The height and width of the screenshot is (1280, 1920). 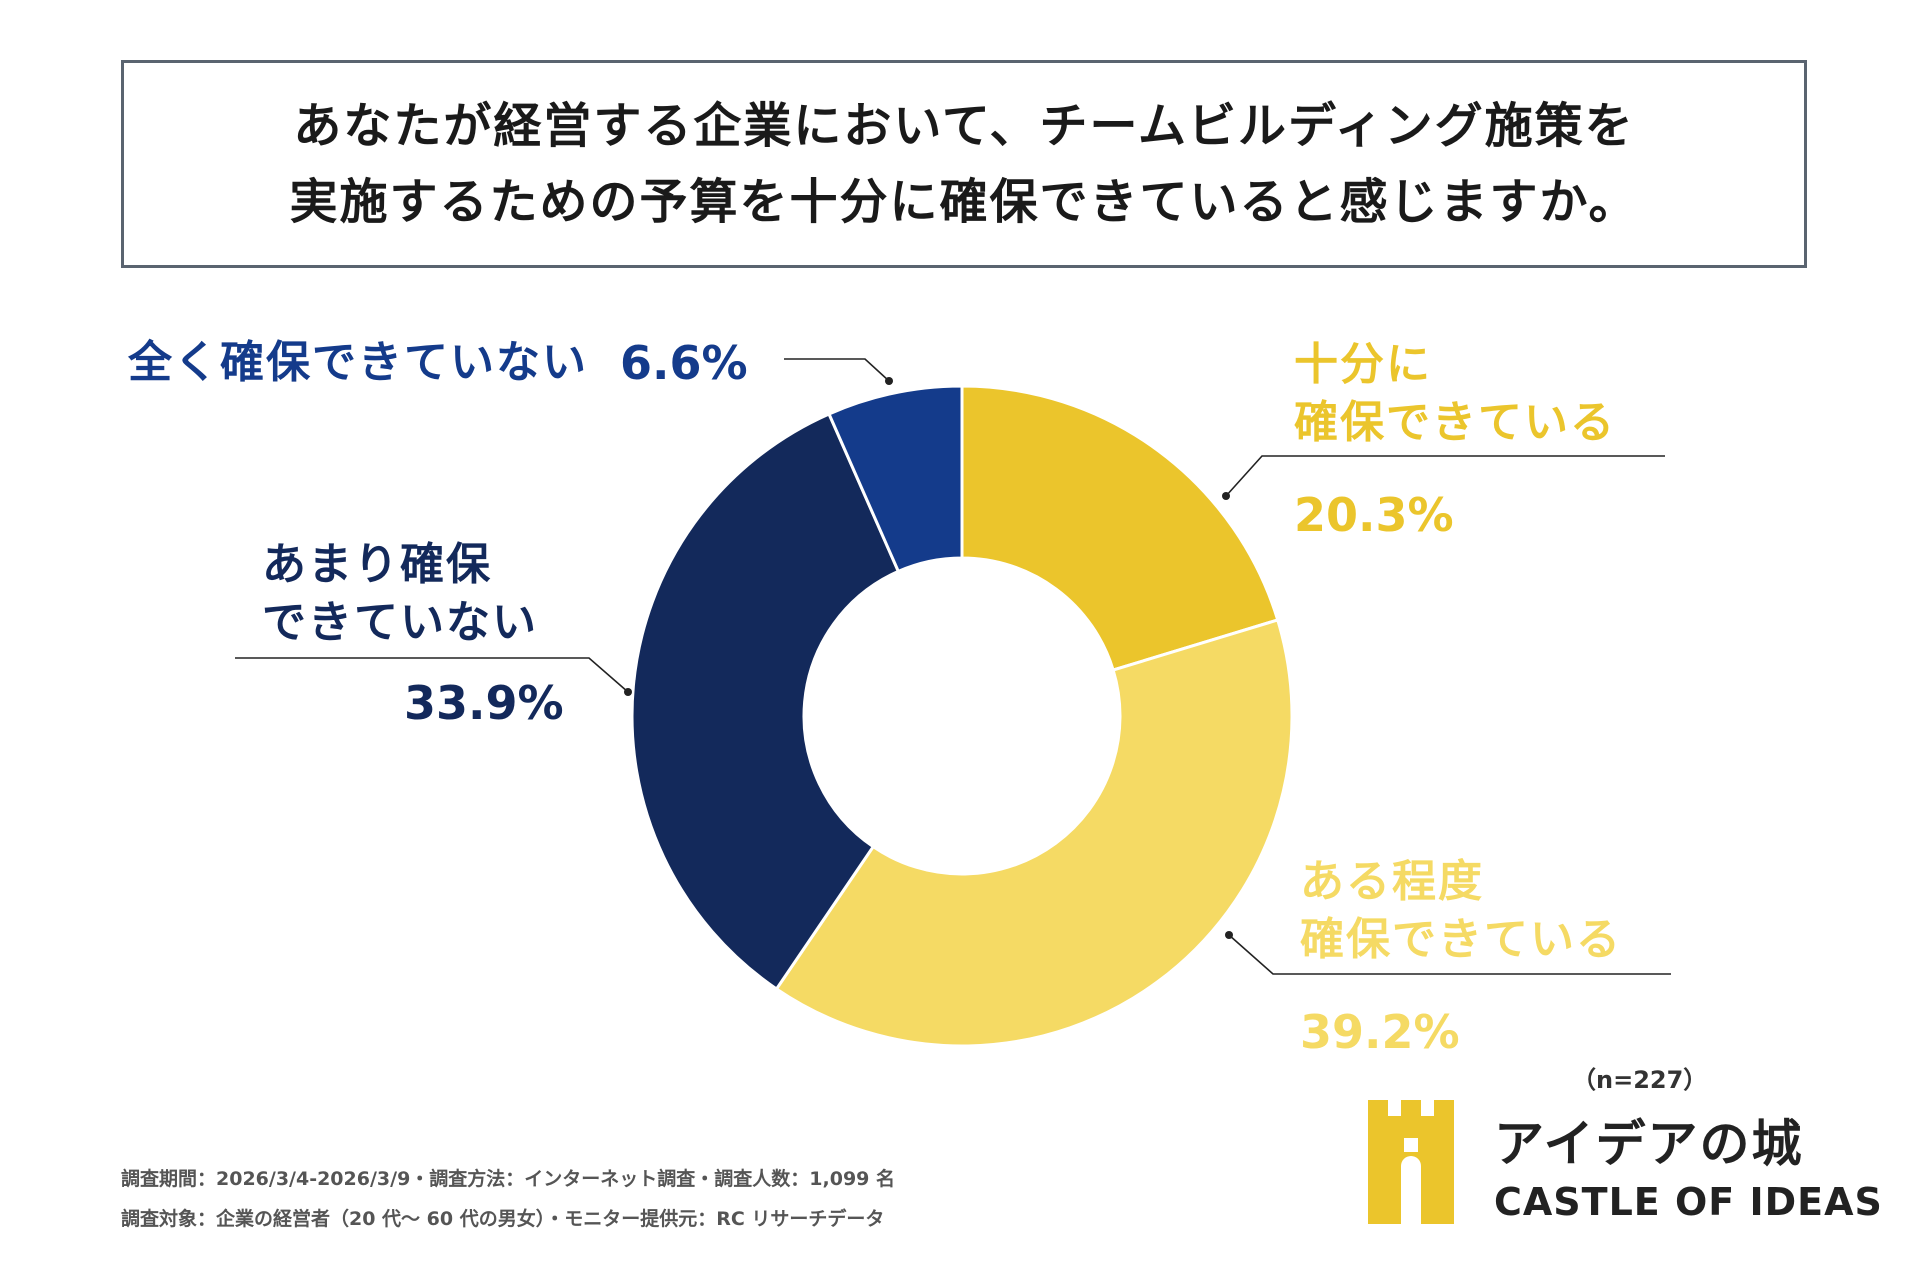 I want to click on leader-dot-arutei, so click(x=1229, y=935).